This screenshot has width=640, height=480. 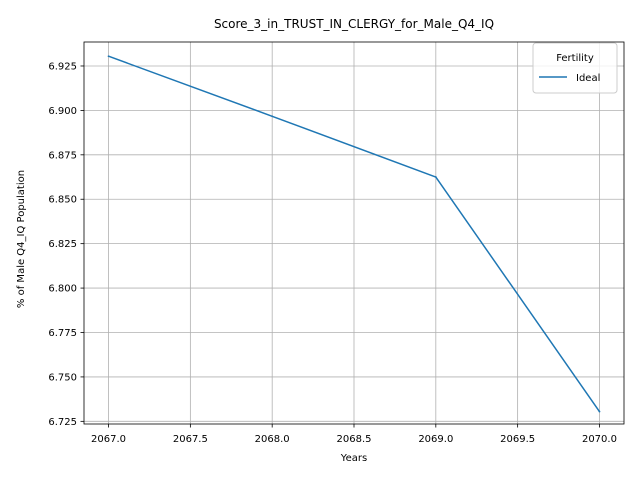 I want to click on y-axis-label: % of Male Q4_IQ Population, so click(x=21, y=239).